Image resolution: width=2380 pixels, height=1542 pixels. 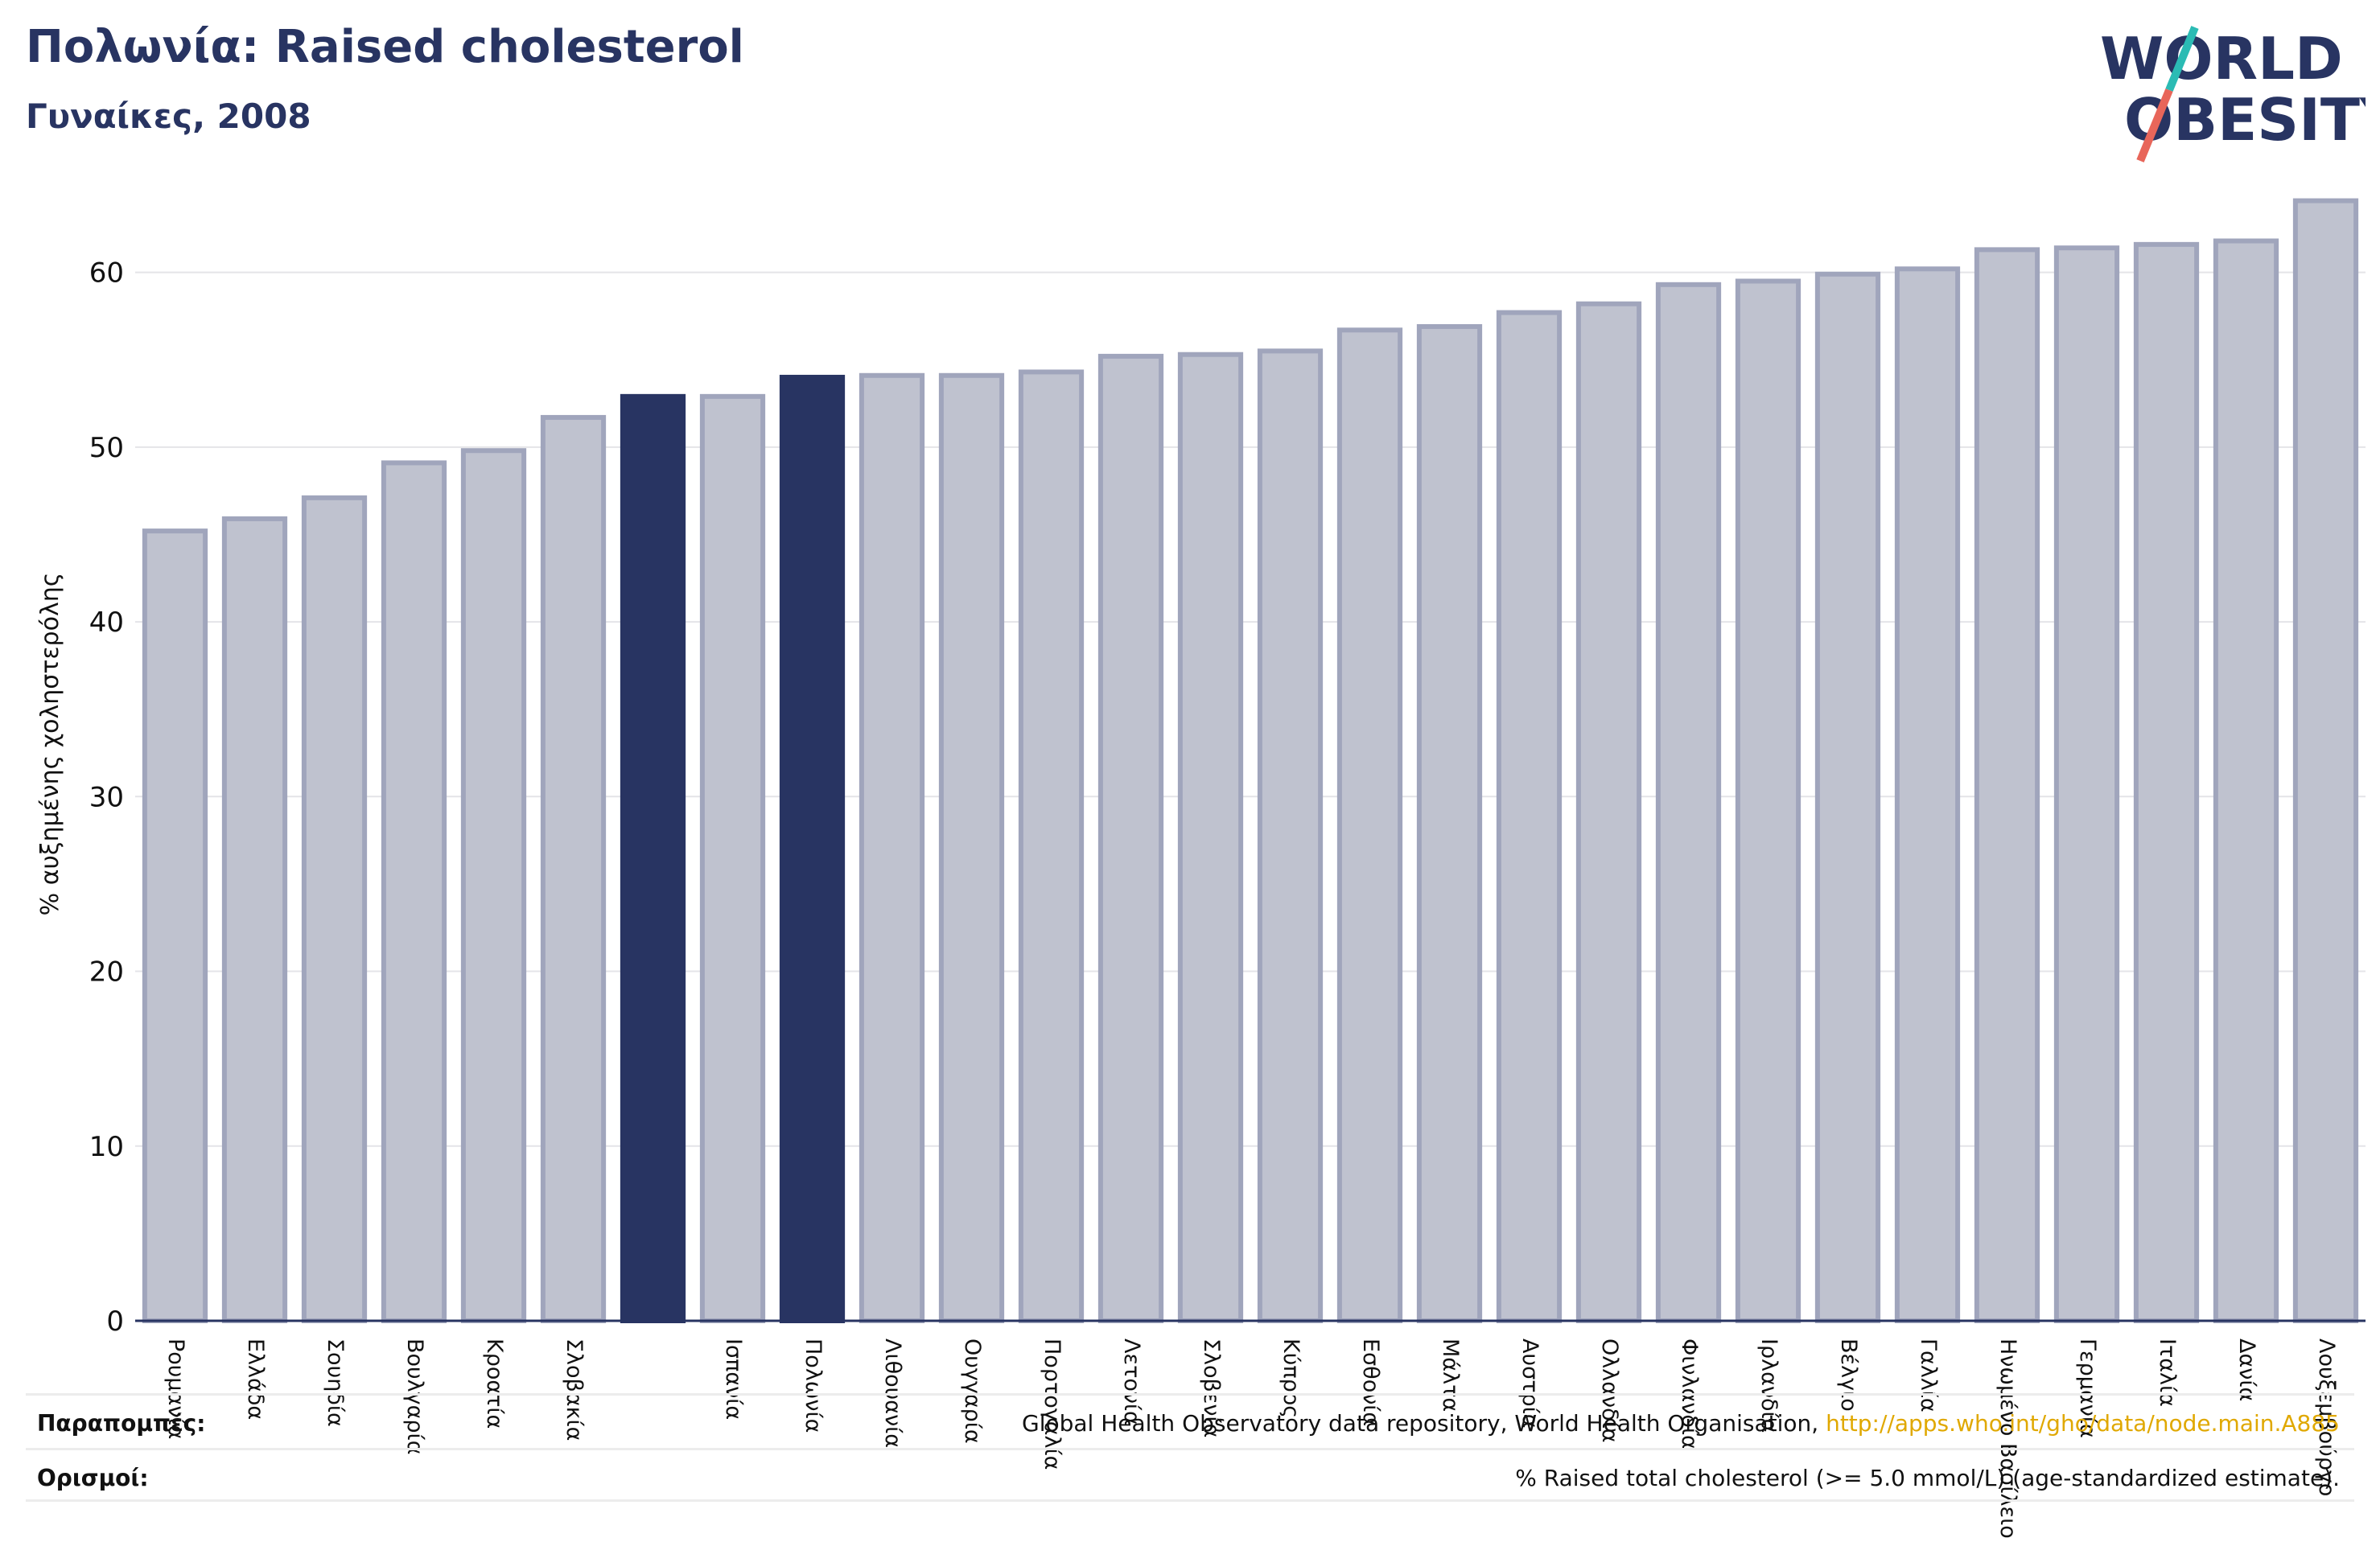 I want to click on chart-subtitle: Γυναίκες, 2008, so click(x=168, y=116).